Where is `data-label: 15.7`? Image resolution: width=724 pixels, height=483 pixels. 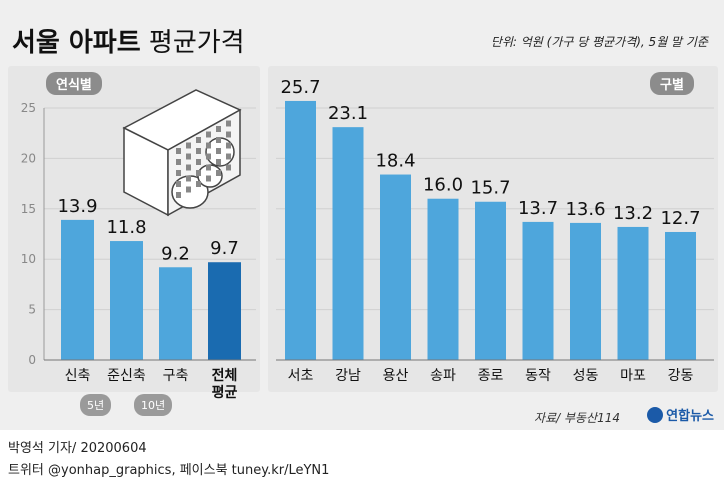
data-label: 15.7 is located at coordinates (490, 188).